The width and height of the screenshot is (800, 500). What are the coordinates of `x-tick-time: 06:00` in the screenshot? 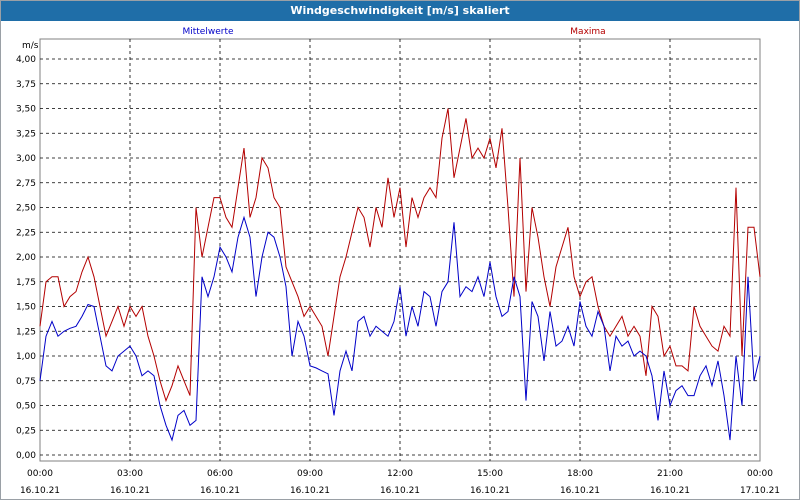 It's located at (220, 474).